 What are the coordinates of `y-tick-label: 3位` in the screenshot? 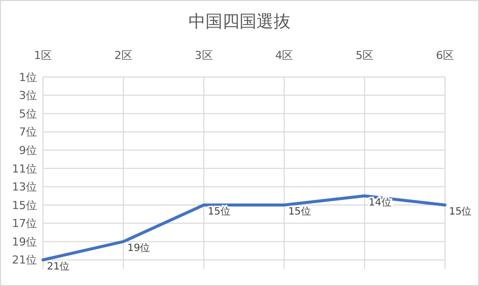 It's located at (28, 95).